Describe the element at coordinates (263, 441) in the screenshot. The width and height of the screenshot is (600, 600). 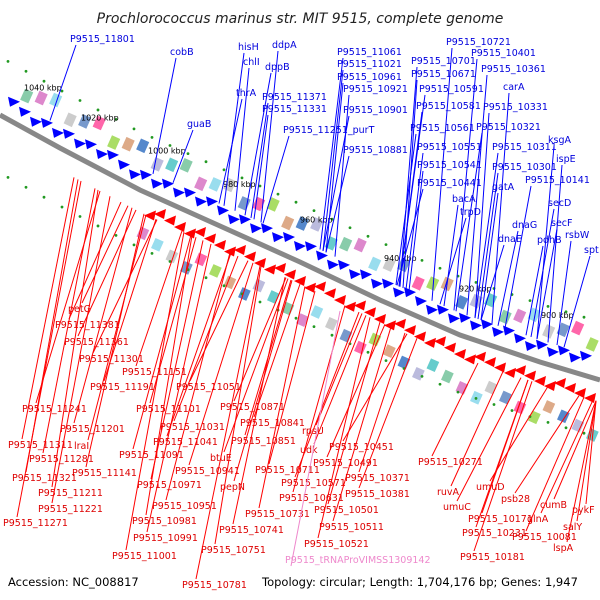
I see `minus-strand-gene-label: P9515_10851` at that location.